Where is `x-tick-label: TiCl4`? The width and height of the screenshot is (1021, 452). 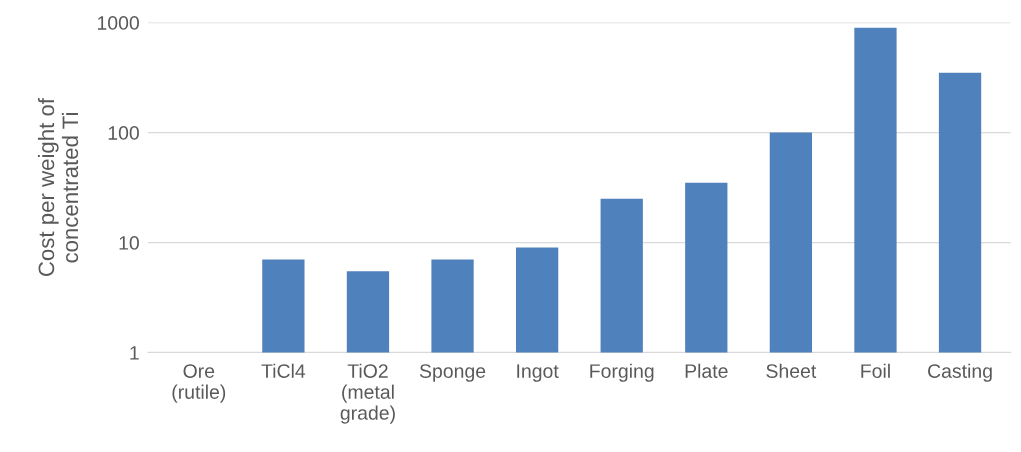 x-tick-label: TiCl4 is located at coordinates (283, 370).